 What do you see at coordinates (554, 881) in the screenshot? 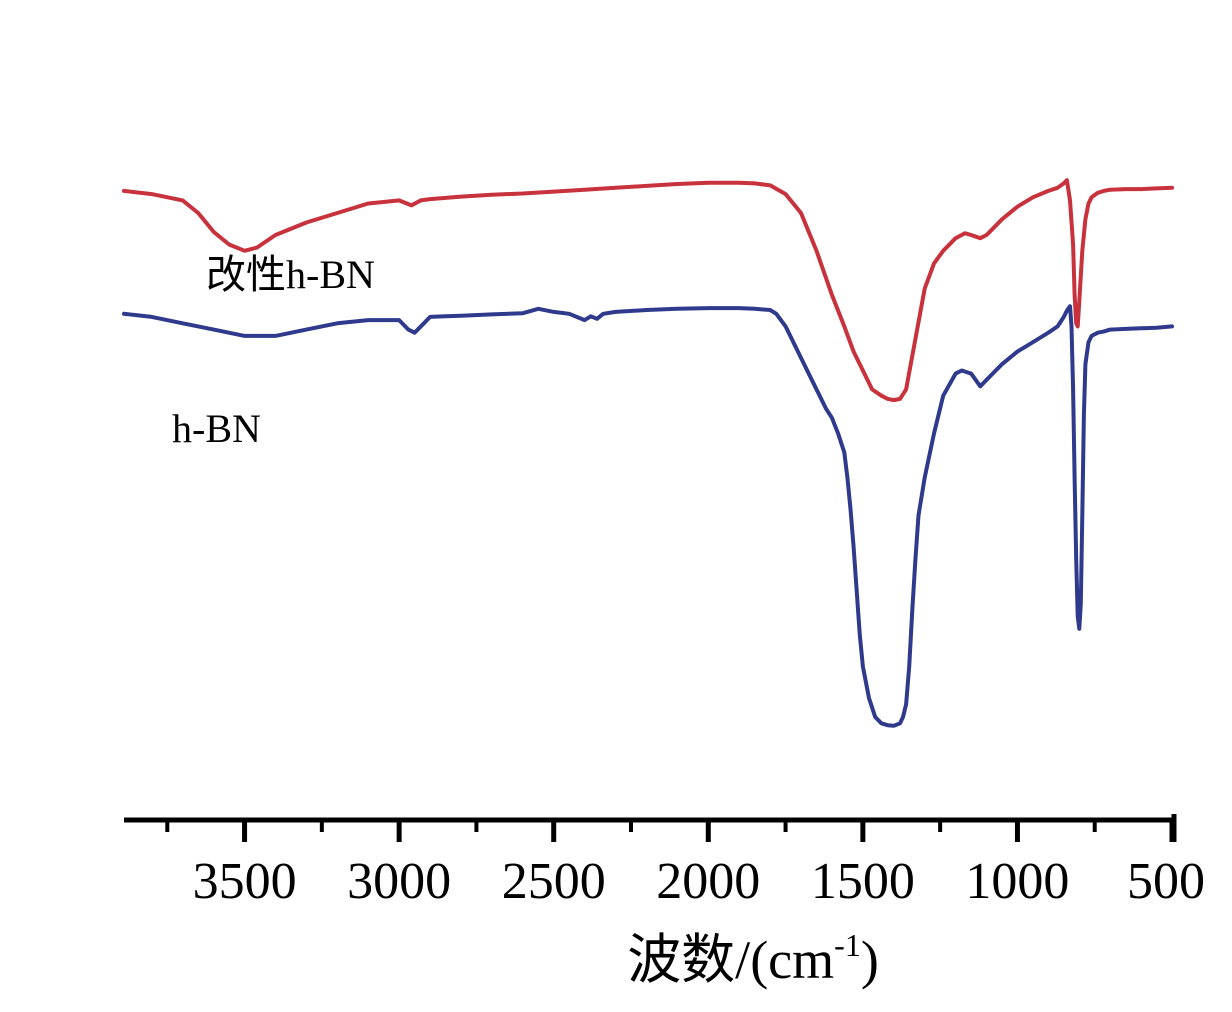
I see `x-tick-label-2500: 2500` at bounding box center [554, 881].